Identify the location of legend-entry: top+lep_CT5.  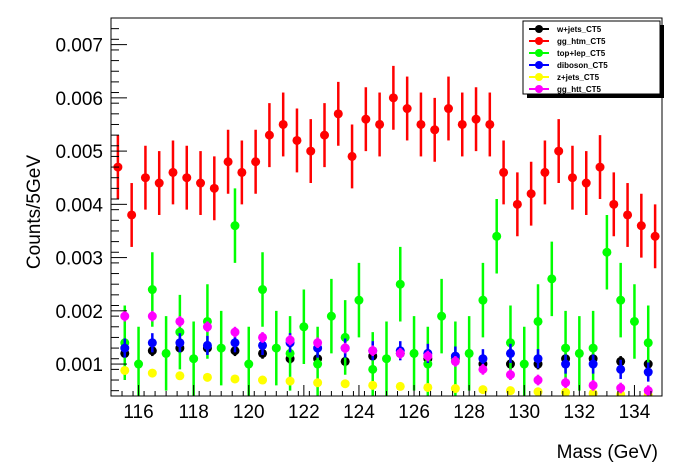
(567, 53).